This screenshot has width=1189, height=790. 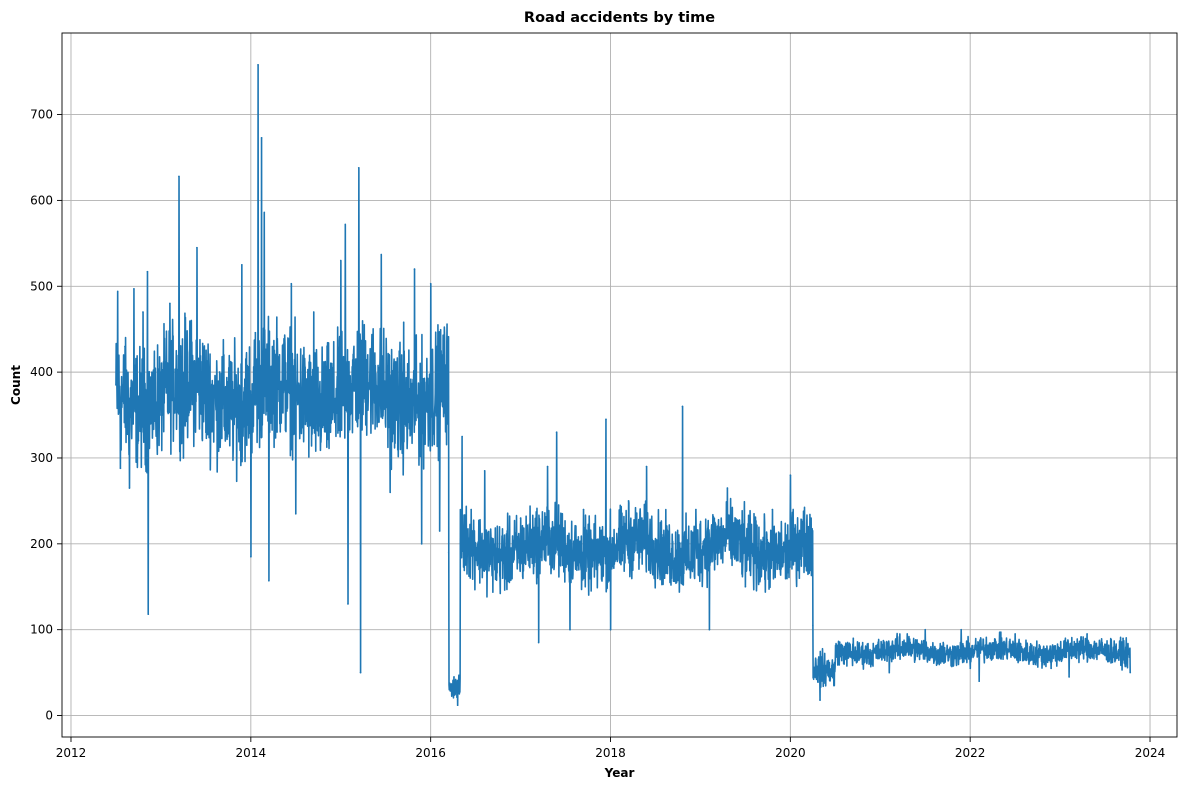 What do you see at coordinates (41, 458) in the screenshot?
I see `y-tick-label: 300` at bounding box center [41, 458].